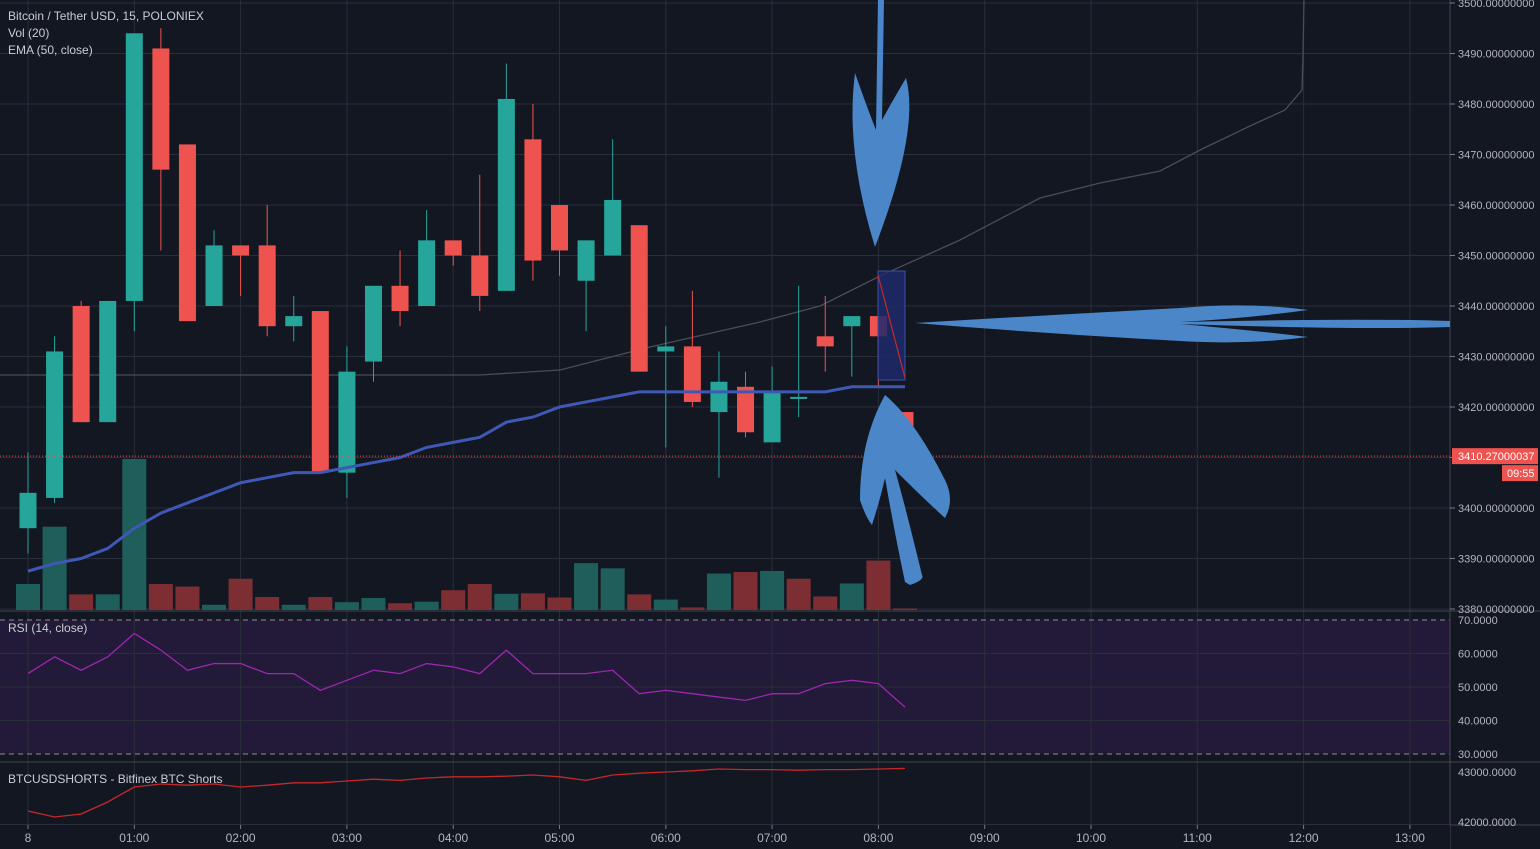 The width and height of the screenshot is (1540, 849). I want to click on price-axis-label: 3460.00000000, so click(1496, 206).